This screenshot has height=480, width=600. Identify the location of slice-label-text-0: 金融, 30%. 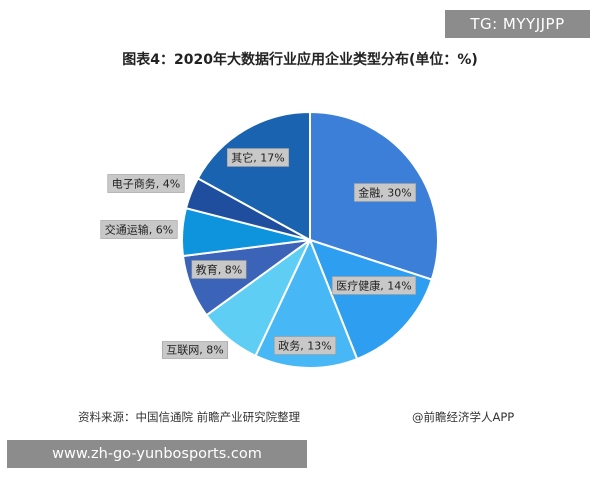
(384, 193).